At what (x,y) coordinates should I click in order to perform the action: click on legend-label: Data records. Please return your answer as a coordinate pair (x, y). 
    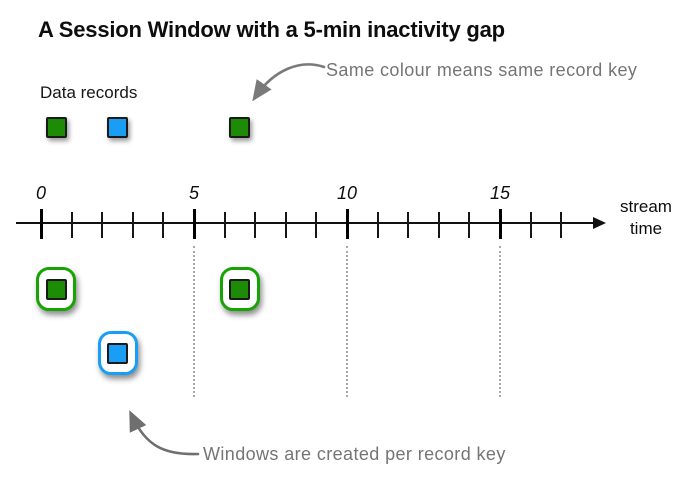
    Looking at the image, I should click on (89, 92).